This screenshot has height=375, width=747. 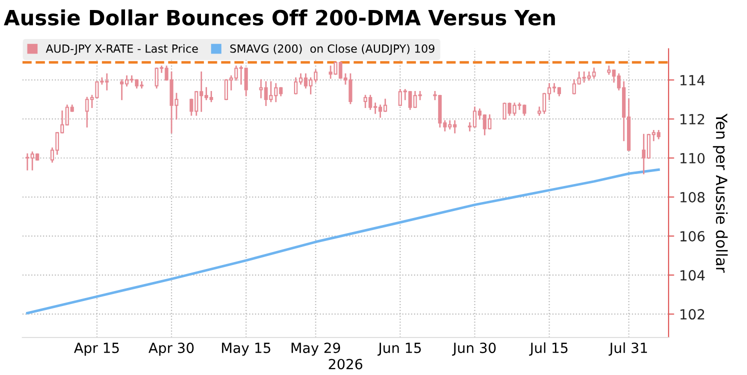 I want to click on y-tick-label: 108, so click(x=692, y=197).